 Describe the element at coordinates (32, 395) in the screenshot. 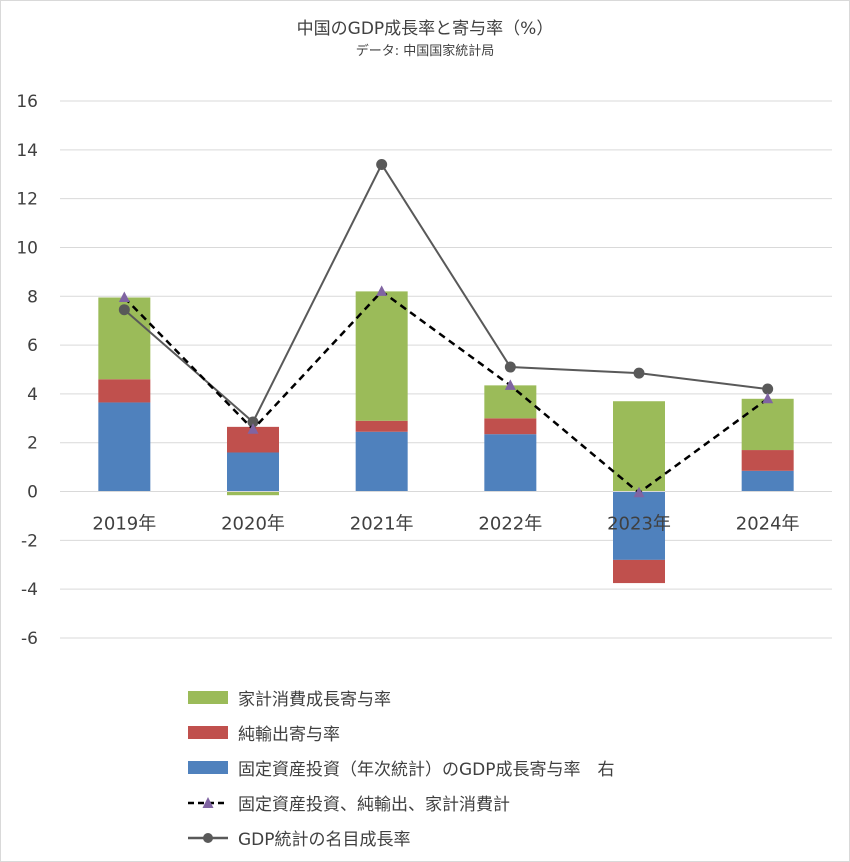

I see `y-tick-label: 4` at that location.